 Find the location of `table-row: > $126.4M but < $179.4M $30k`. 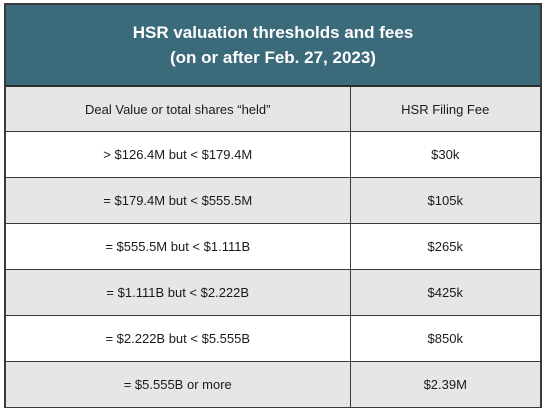

table-row: > $126.4M but < $179.4M $30k is located at coordinates (273, 154).